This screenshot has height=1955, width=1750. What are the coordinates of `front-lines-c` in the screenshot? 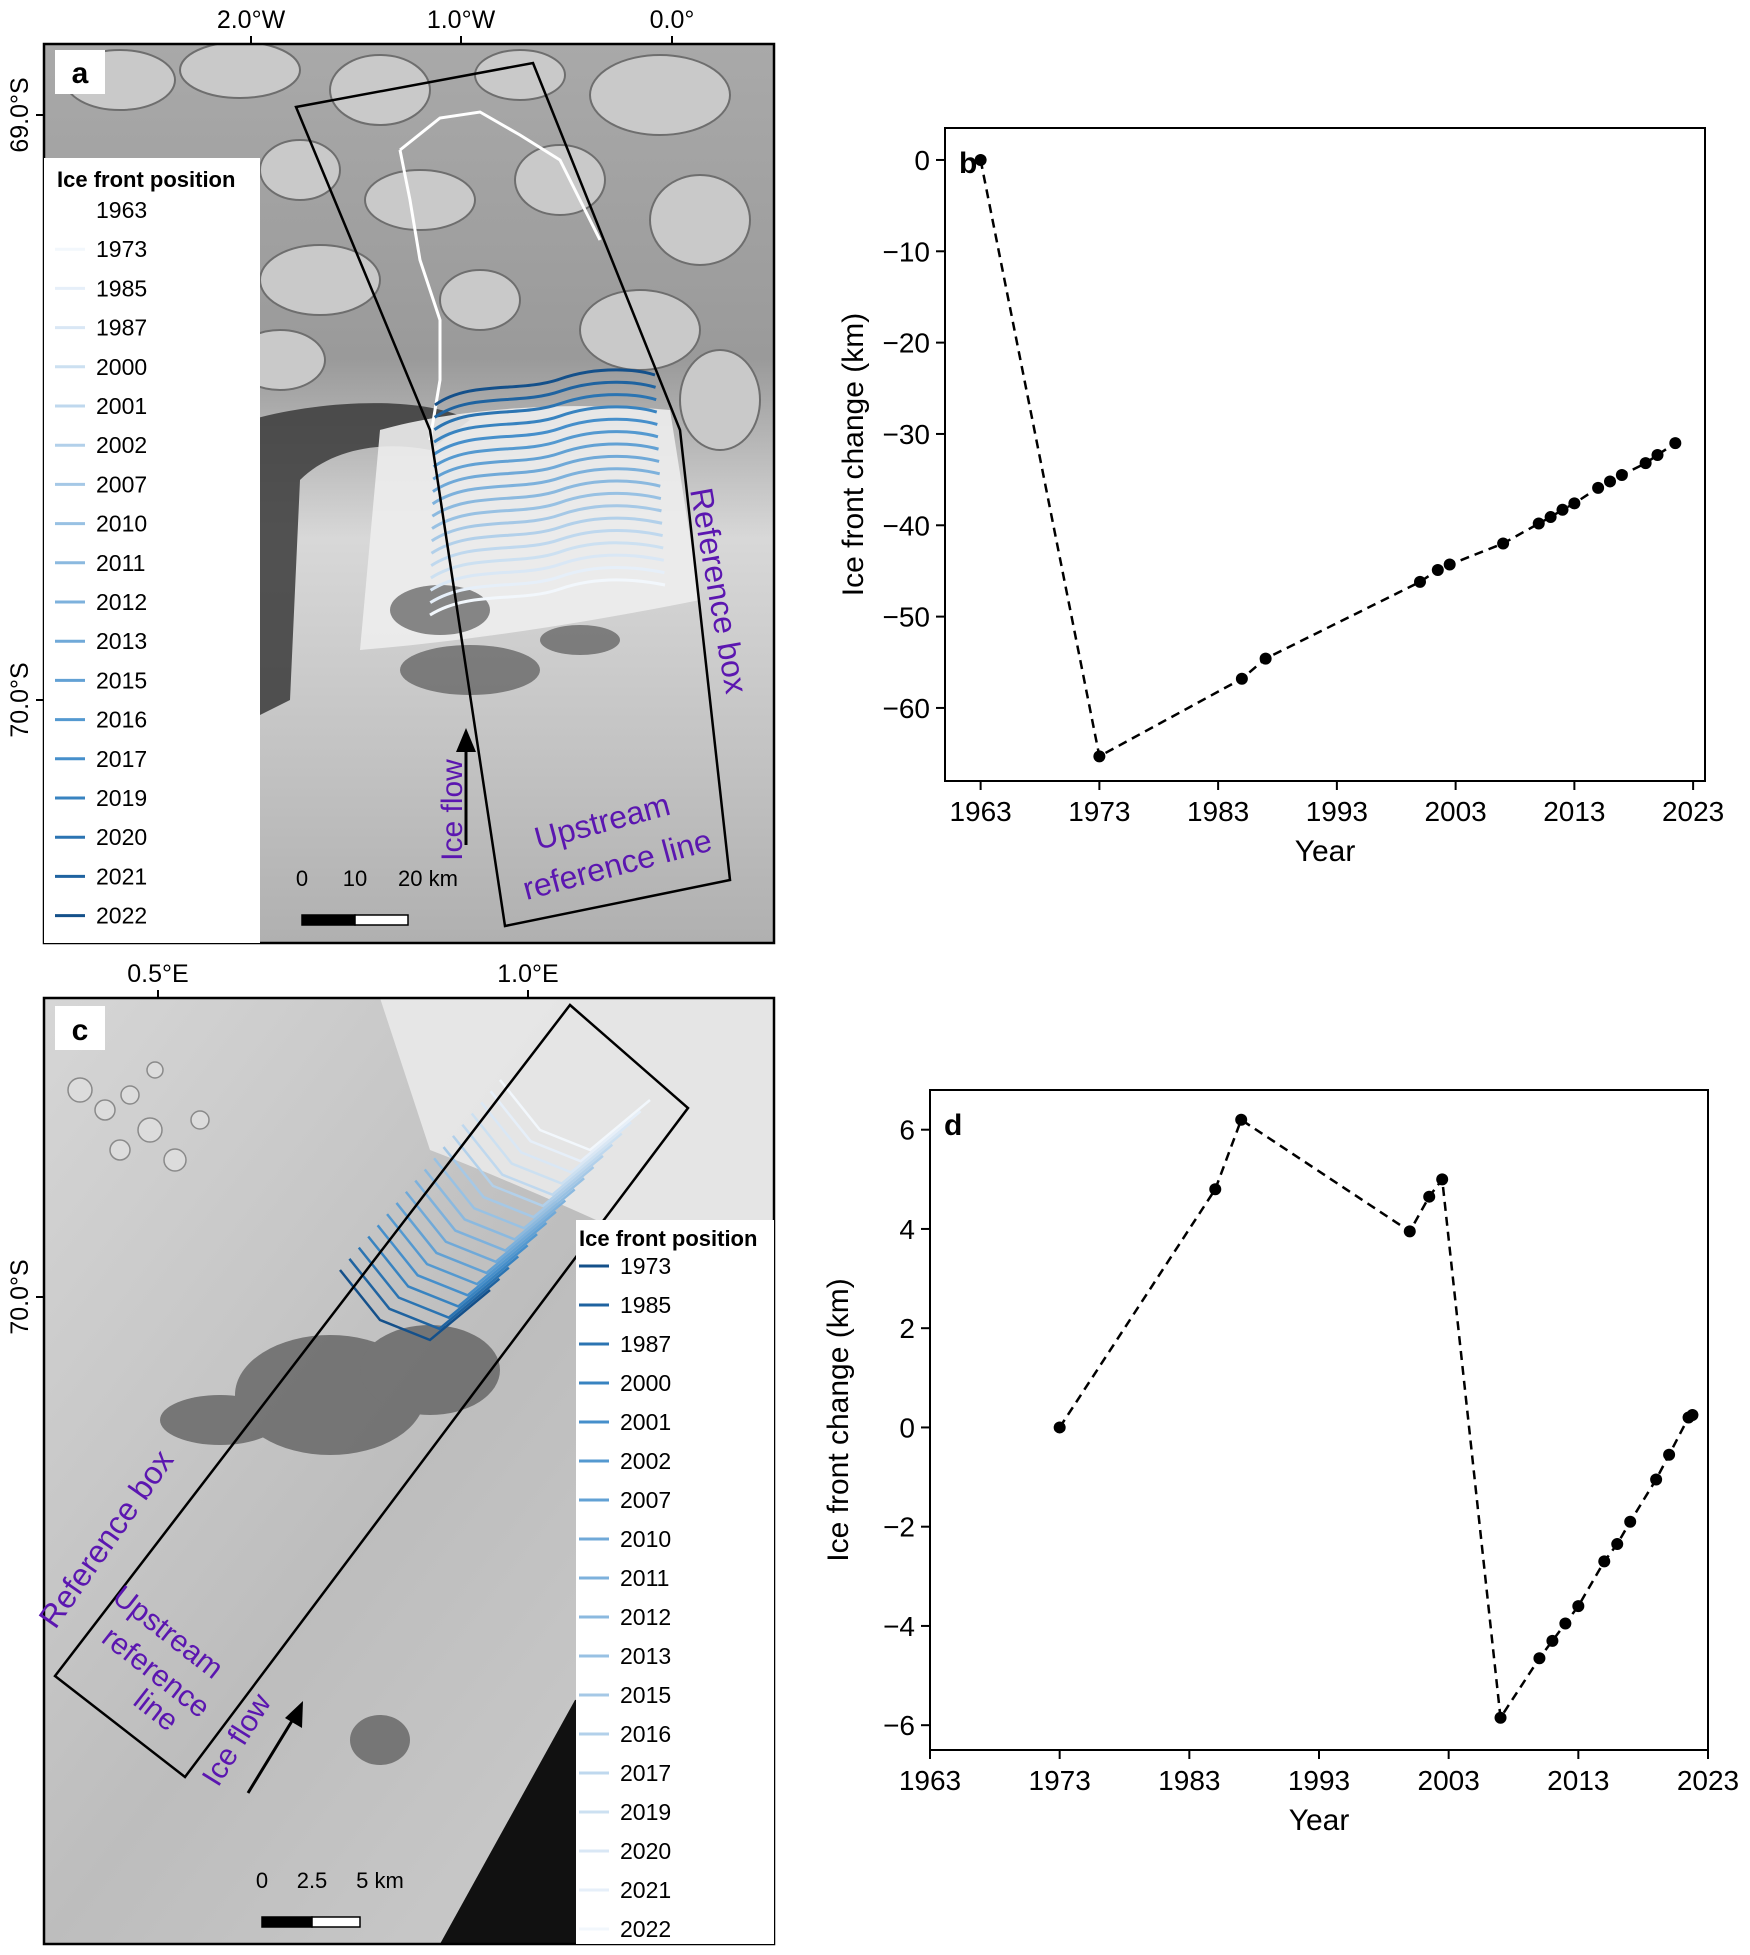 It's located at (495, 1210).